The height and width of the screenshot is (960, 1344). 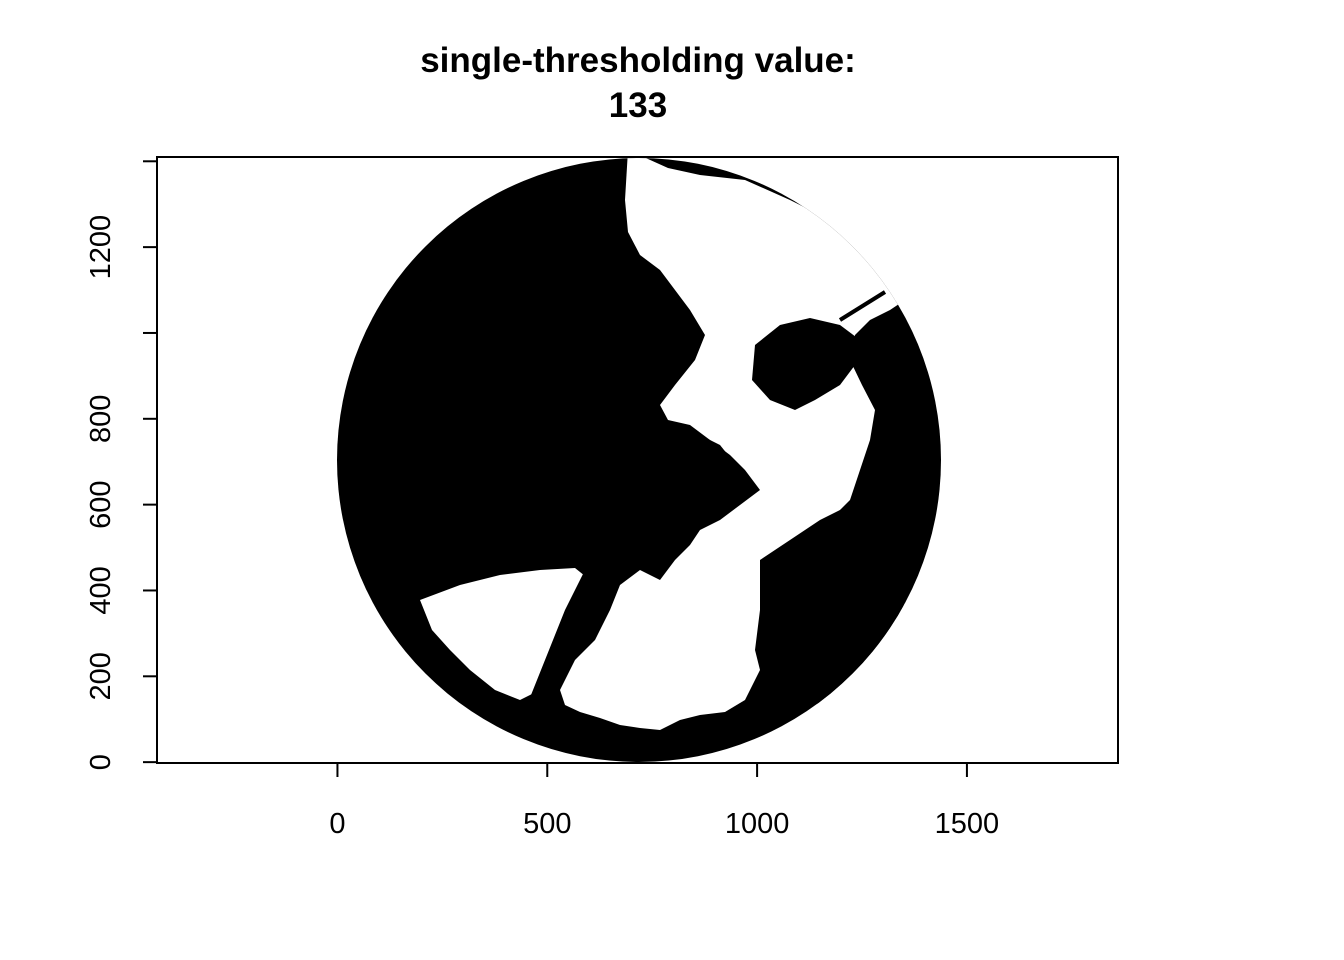 I want to click on y-tick-label: 200, so click(x=101, y=676).